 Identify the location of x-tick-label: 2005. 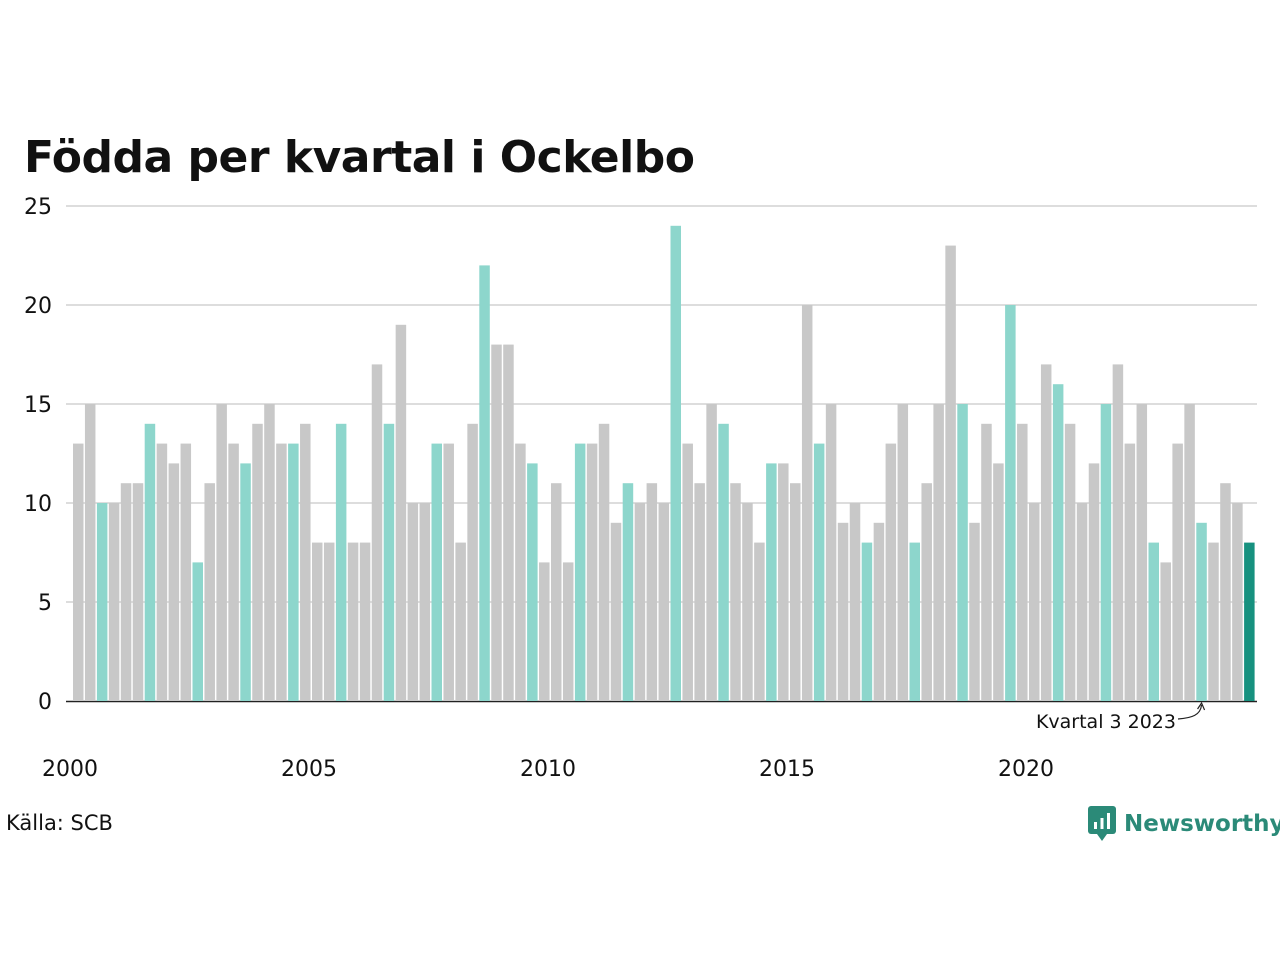
(309, 769).